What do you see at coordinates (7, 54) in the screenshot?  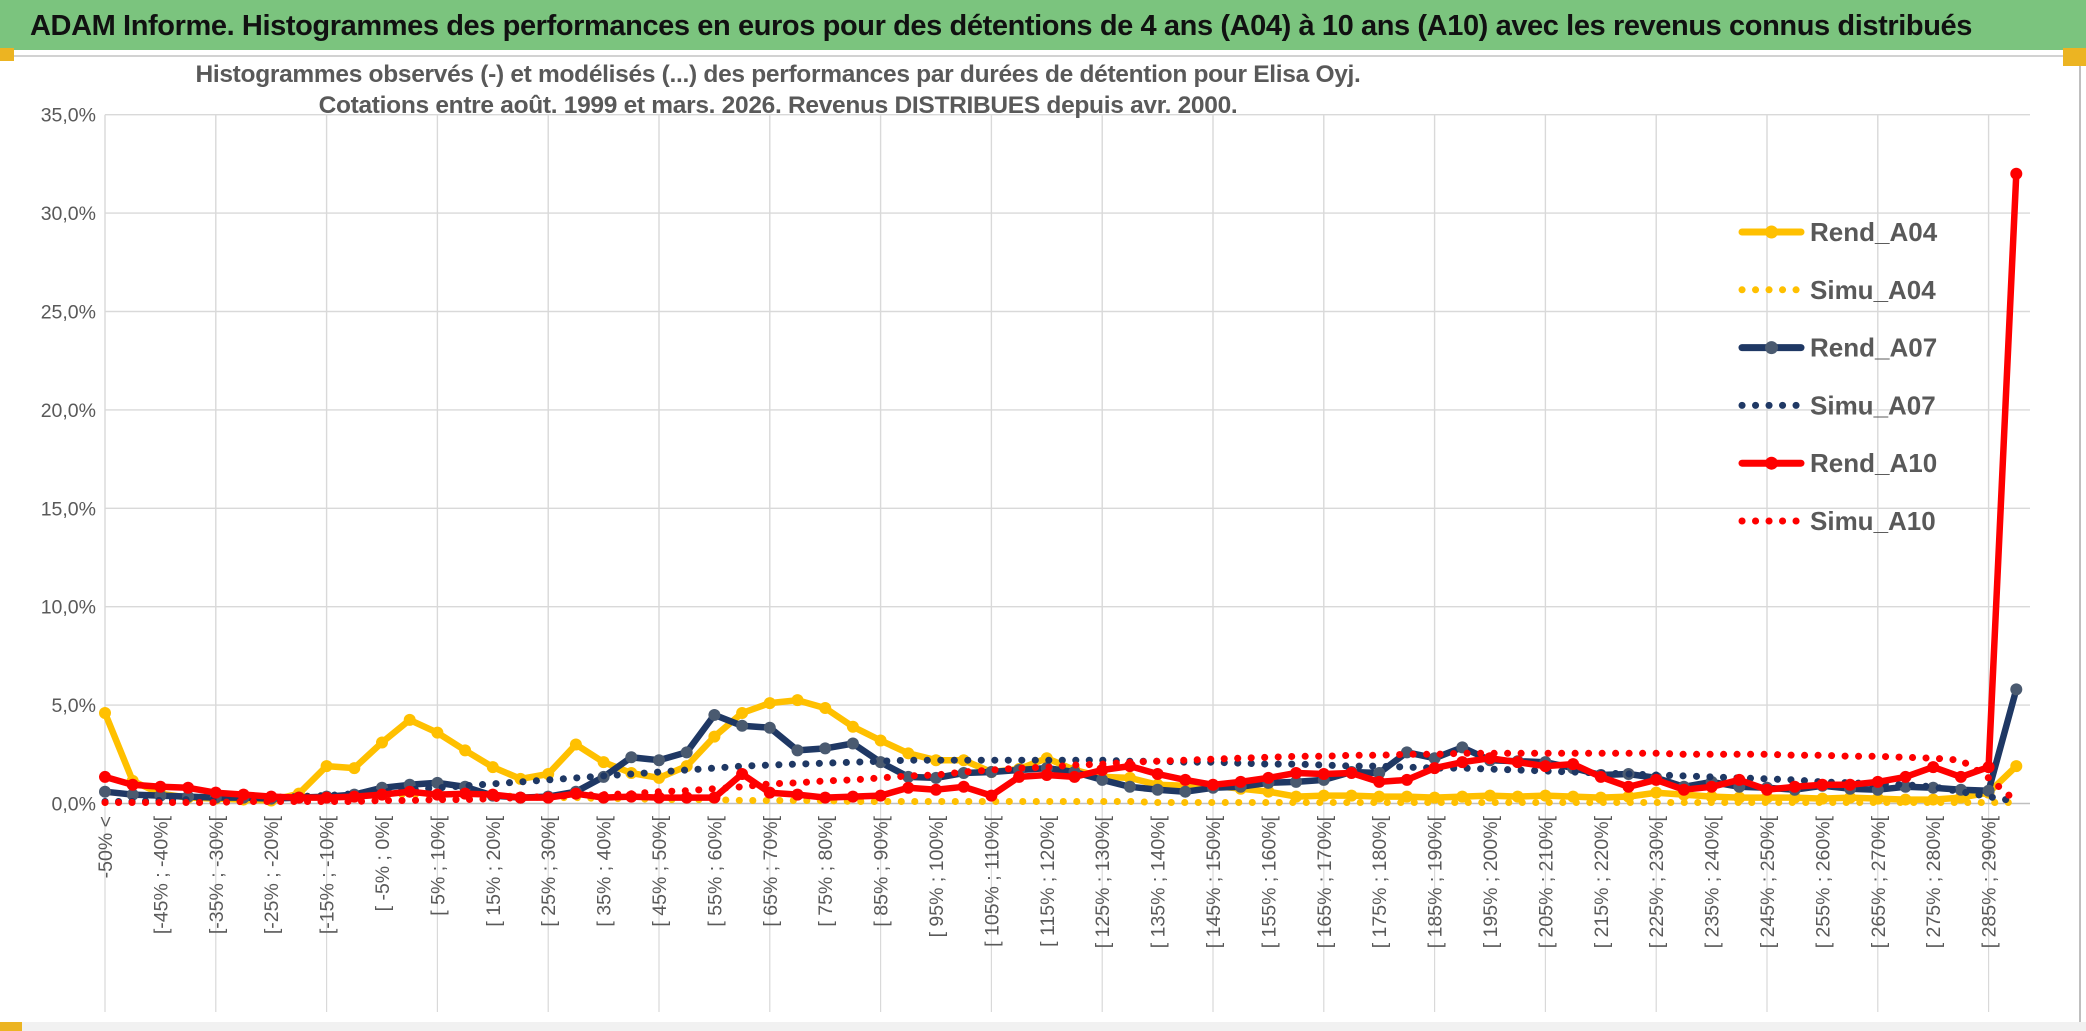 I see `gold-accent-left` at bounding box center [7, 54].